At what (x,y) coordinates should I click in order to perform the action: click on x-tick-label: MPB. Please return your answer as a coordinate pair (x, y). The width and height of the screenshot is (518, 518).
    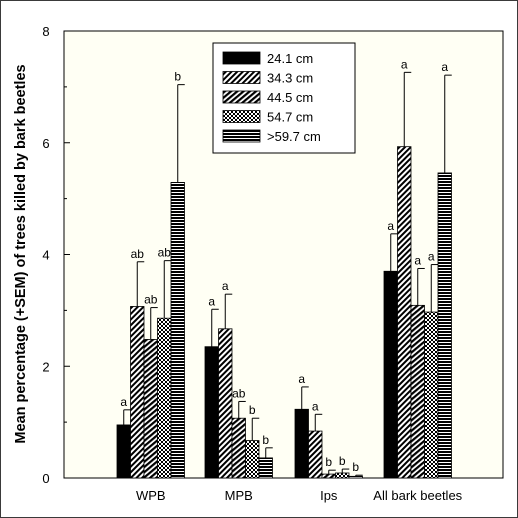
    Looking at the image, I should click on (239, 495).